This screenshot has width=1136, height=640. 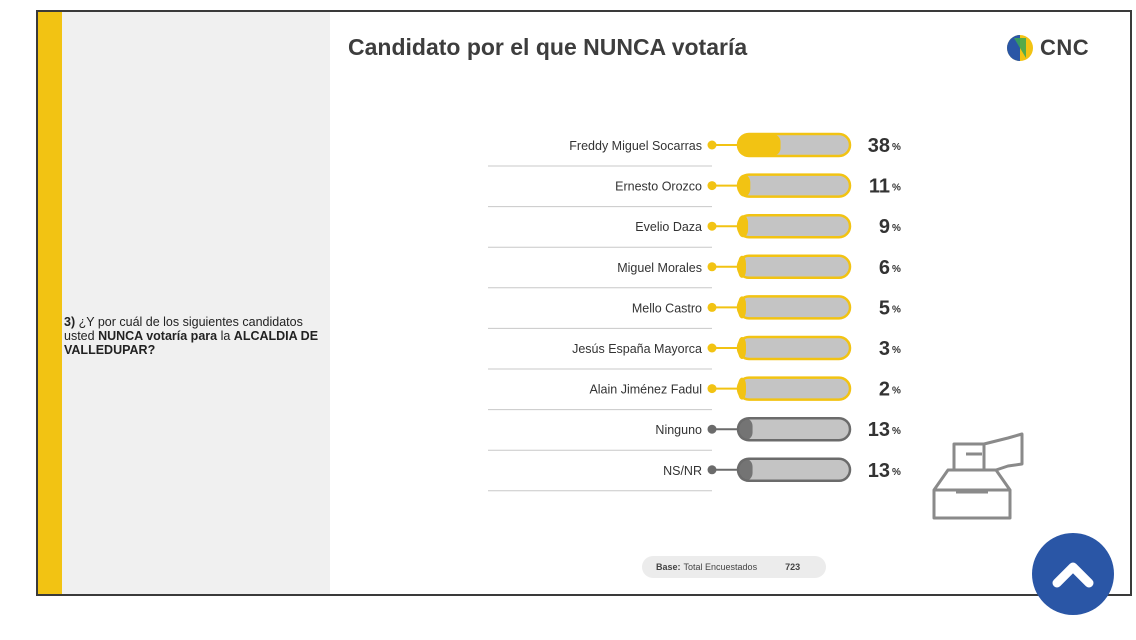 What do you see at coordinates (645, 390) in the screenshot?
I see `category-label: Alain Jiménez Fadul` at bounding box center [645, 390].